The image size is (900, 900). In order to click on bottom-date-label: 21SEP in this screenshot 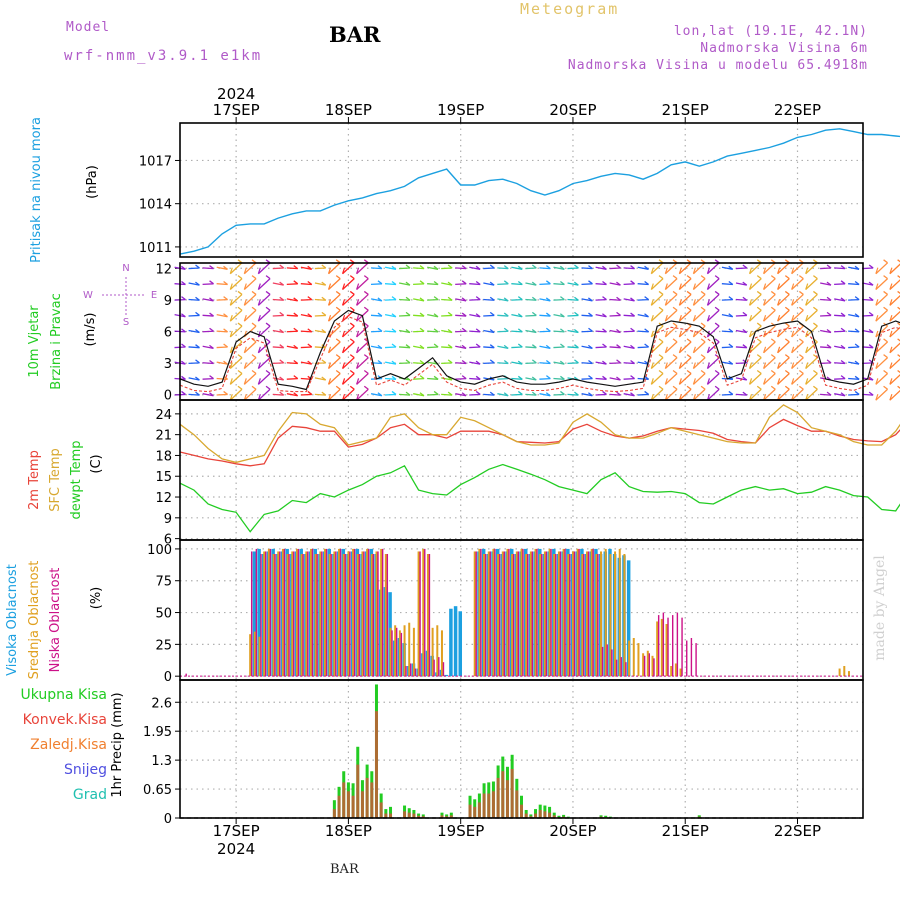, I will do `click(685, 831)`.